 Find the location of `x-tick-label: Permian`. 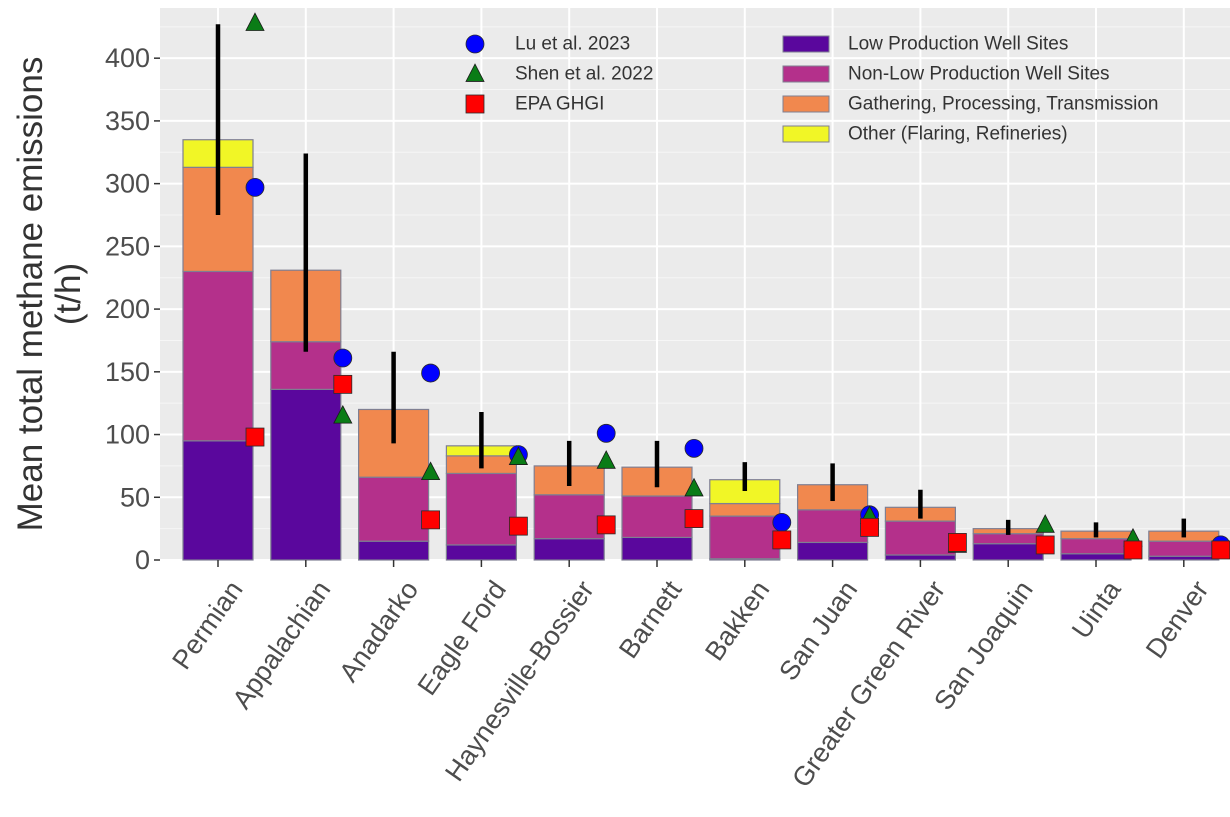

x-tick-label: Permian is located at coordinates (207, 625).